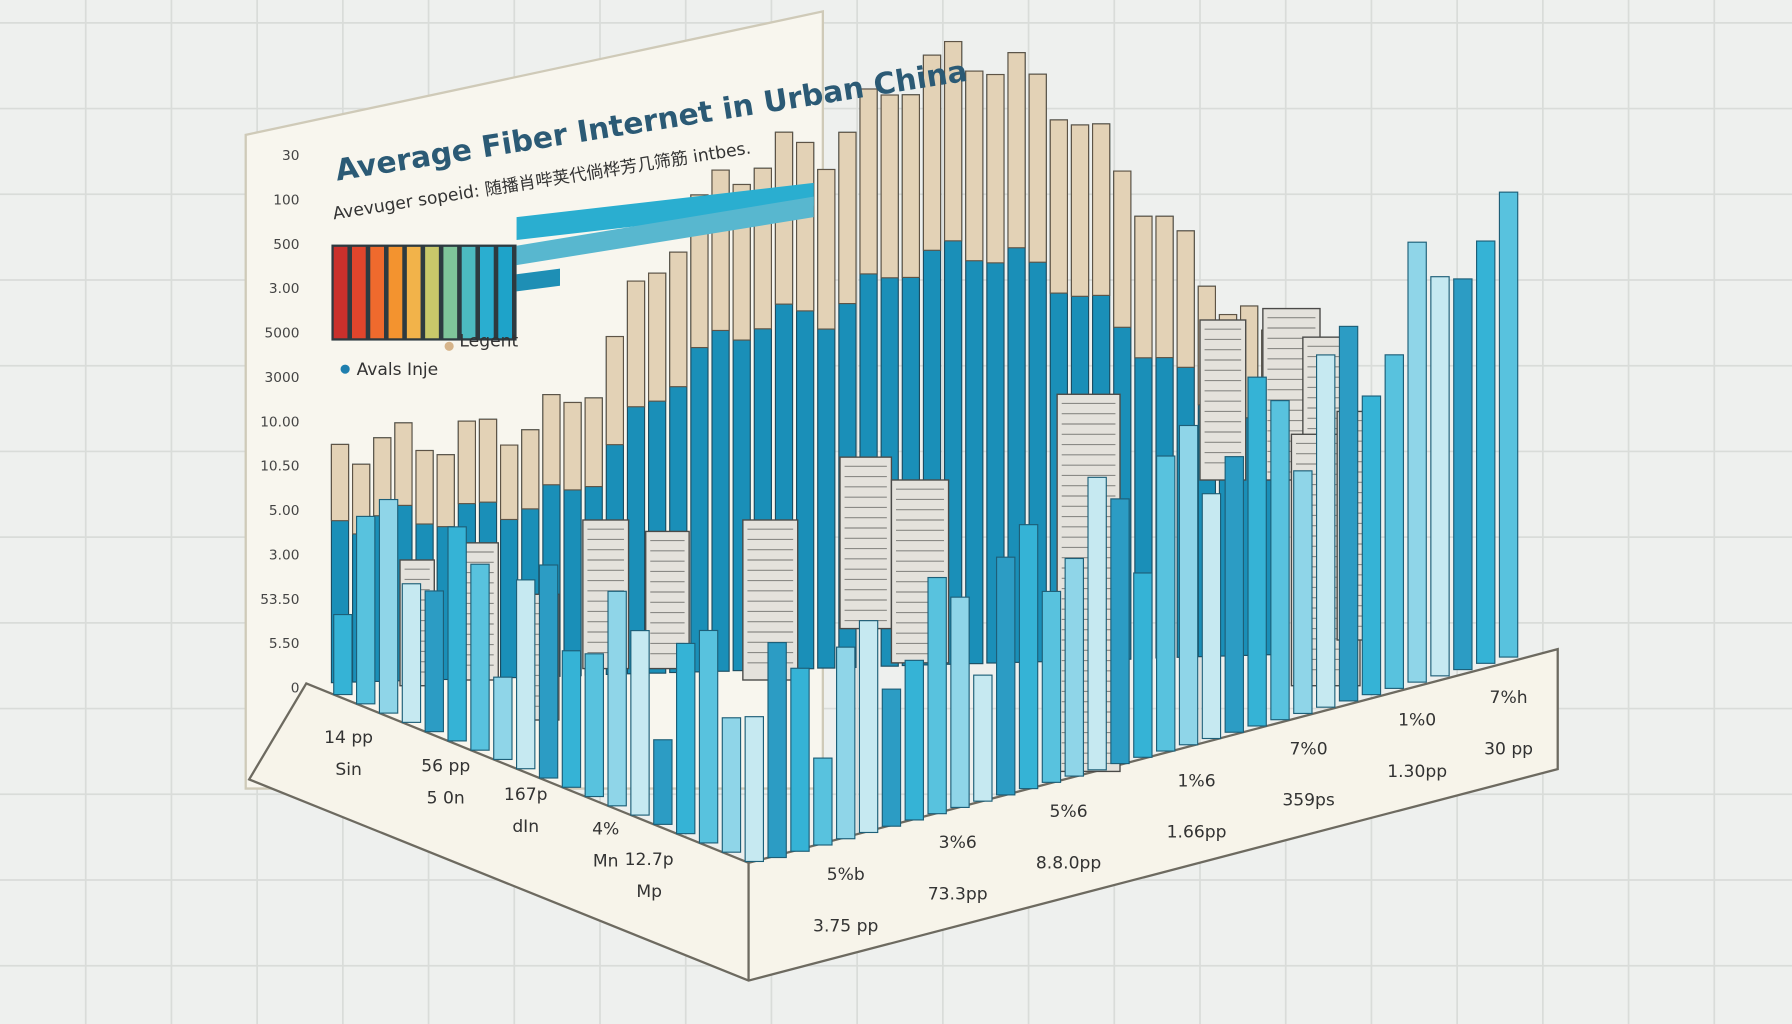  I want to click on y-tick-label: 5.50, so click(284, 644).